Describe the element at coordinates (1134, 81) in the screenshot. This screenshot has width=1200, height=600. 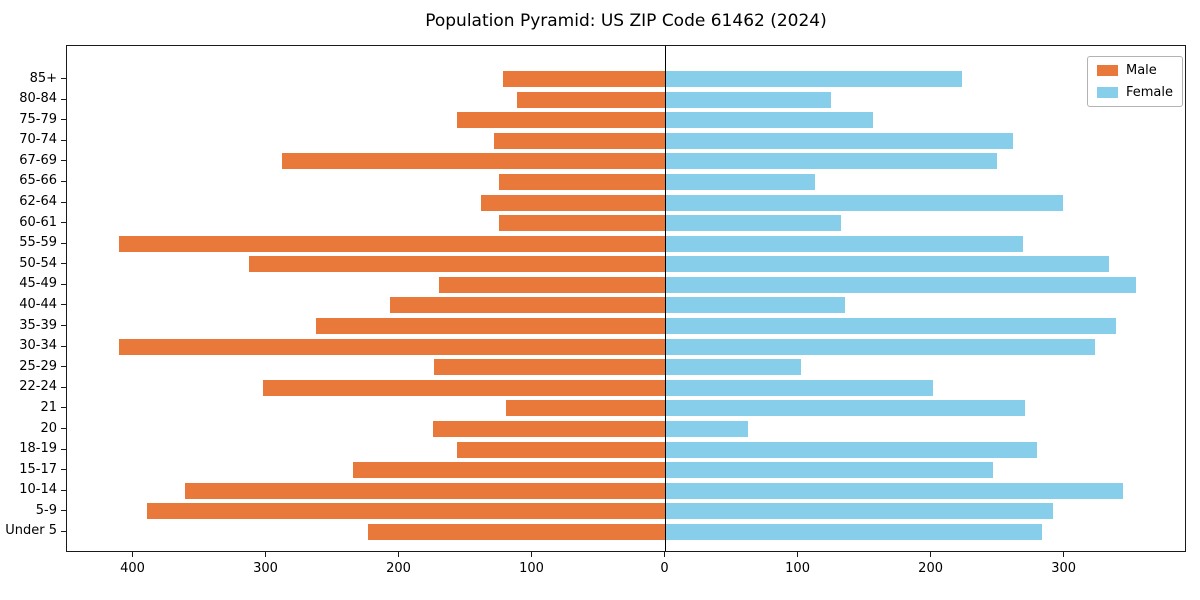
I see `legend: Male Female` at that location.